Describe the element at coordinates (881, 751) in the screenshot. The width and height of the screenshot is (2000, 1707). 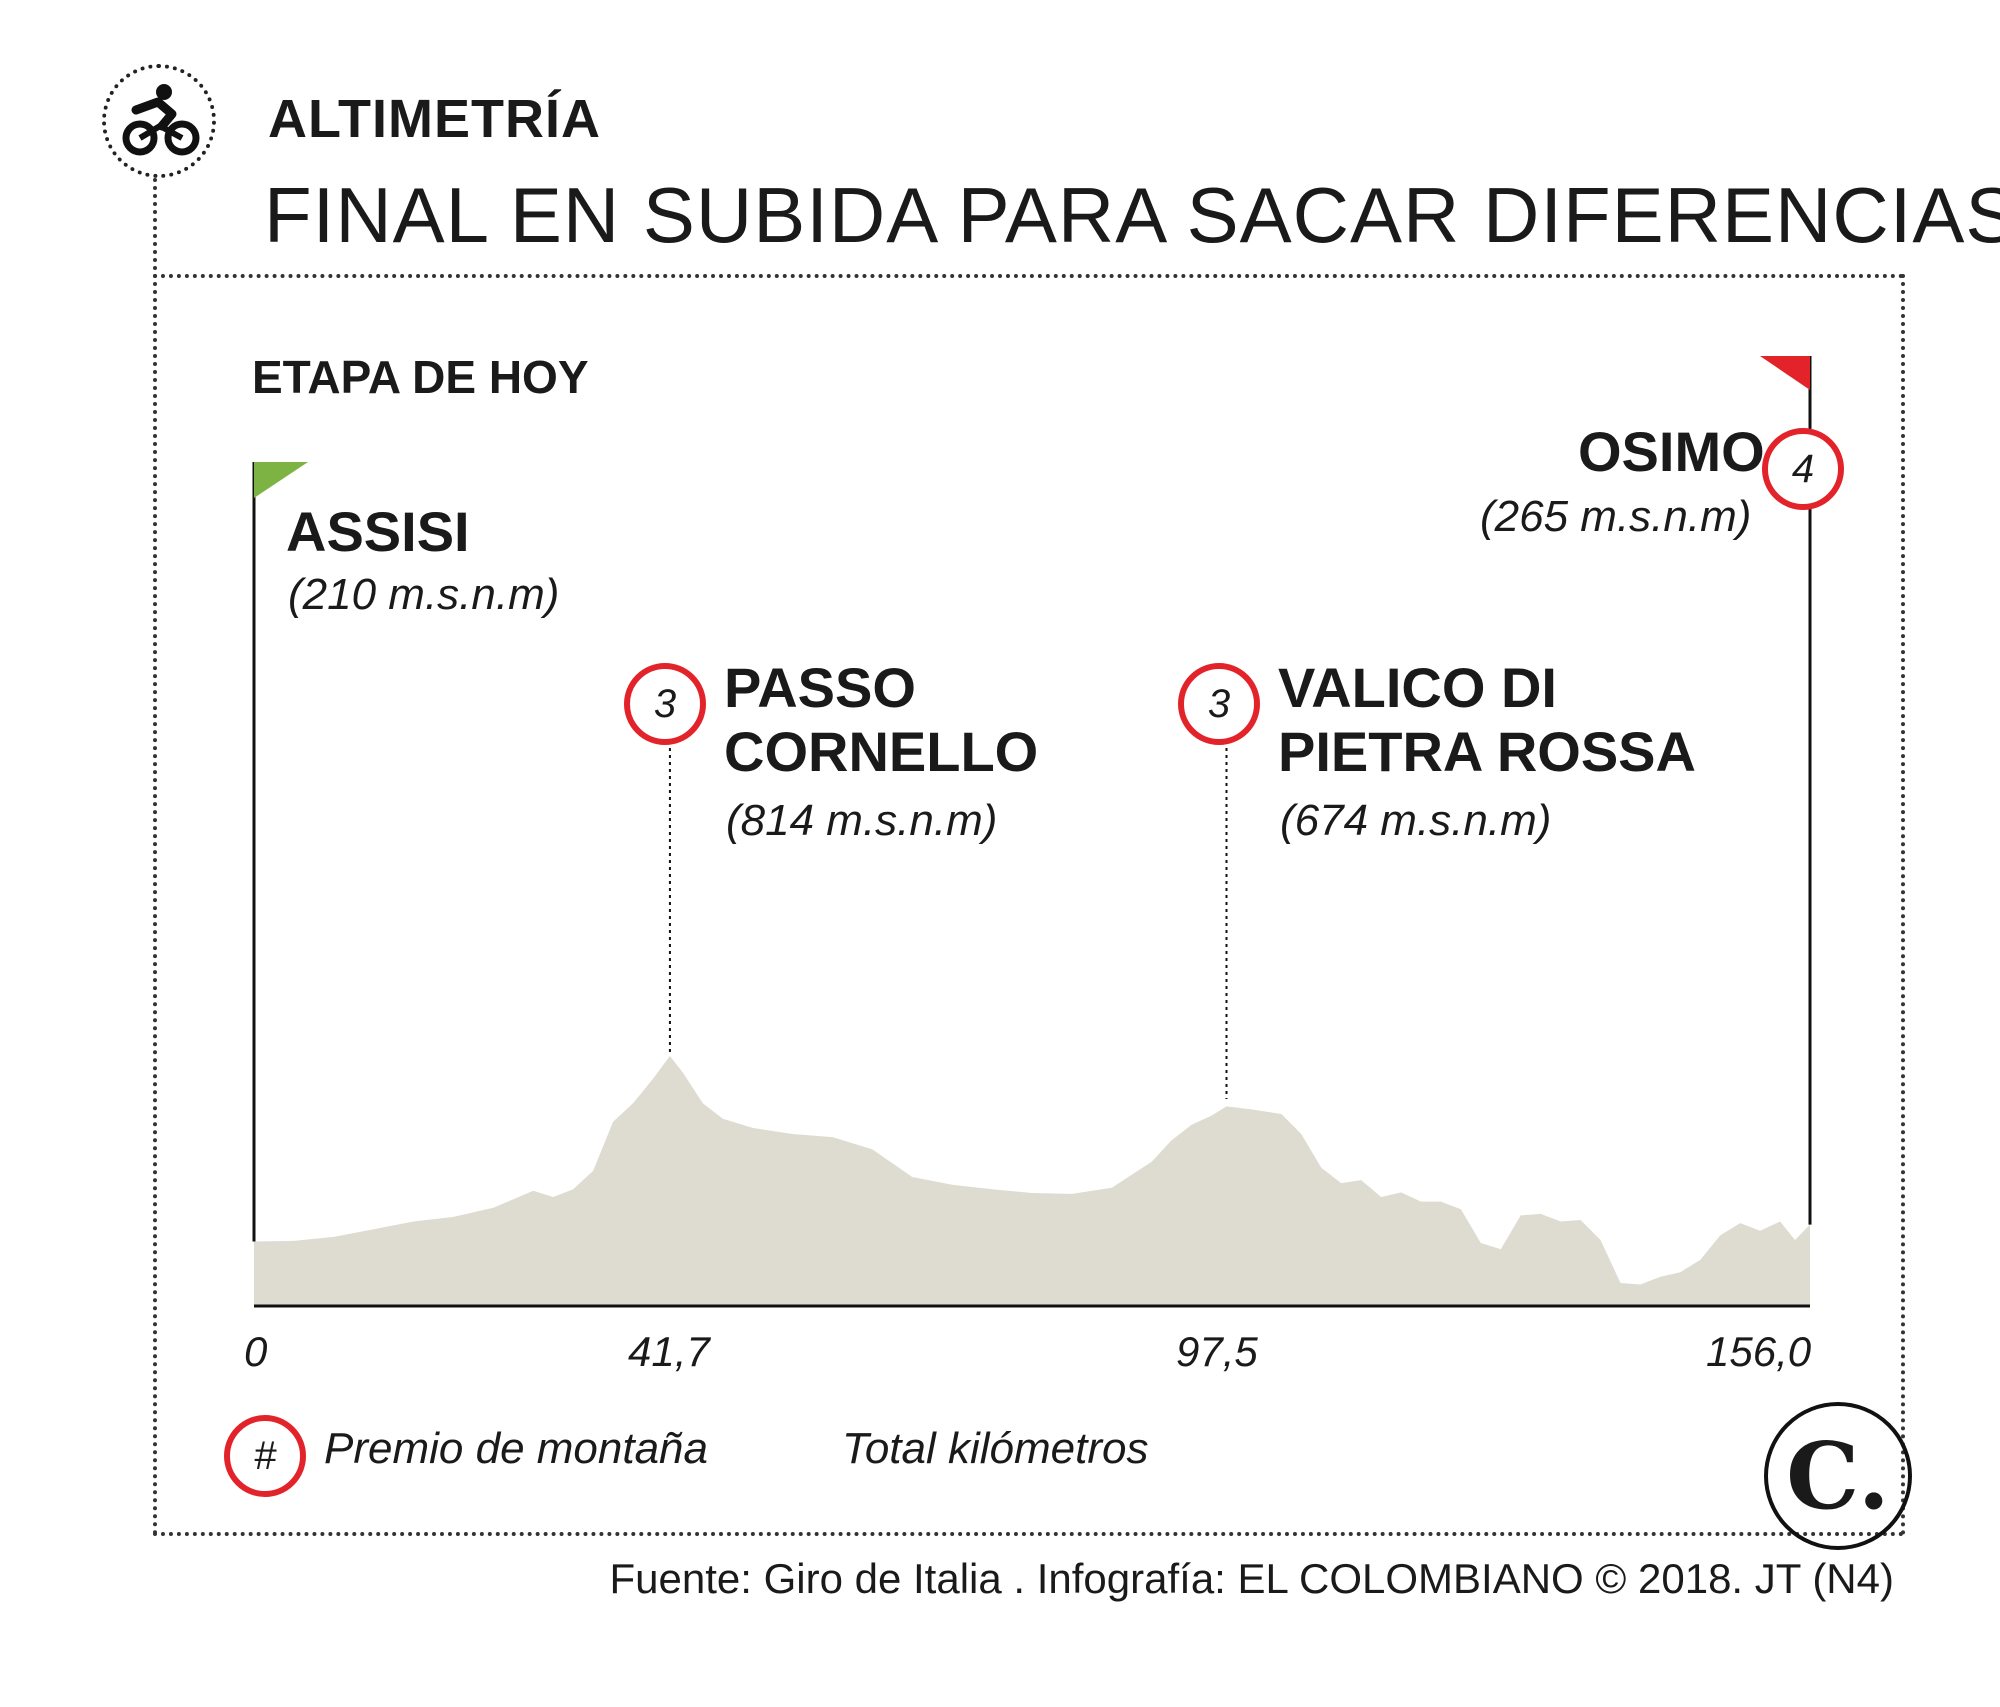
I see `climb1-name-line2: CORNELLO` at that location.